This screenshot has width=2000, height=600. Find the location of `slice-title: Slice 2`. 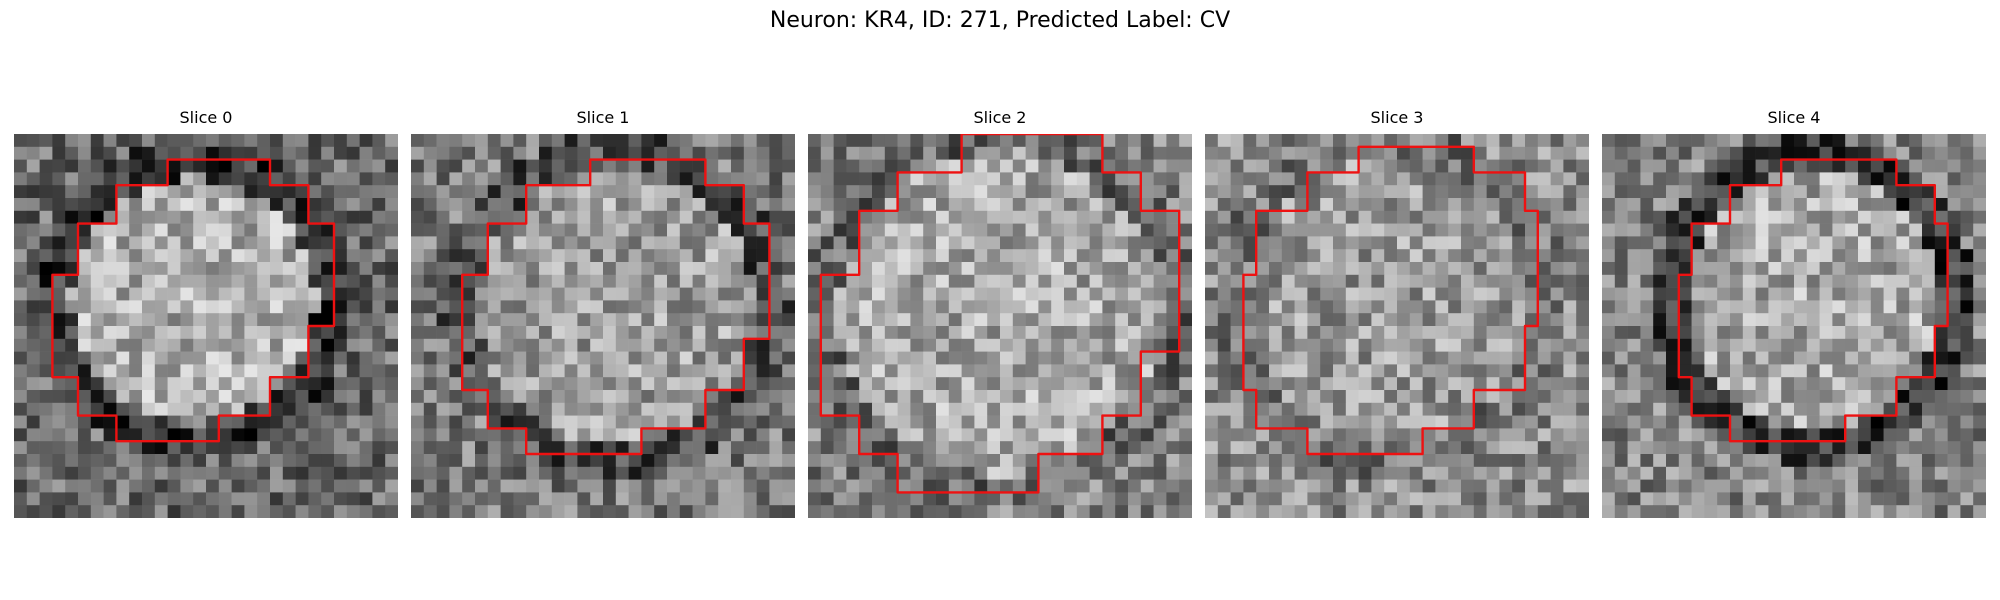

slice-title: Slice 2 is located at coordinates (1000, 117).